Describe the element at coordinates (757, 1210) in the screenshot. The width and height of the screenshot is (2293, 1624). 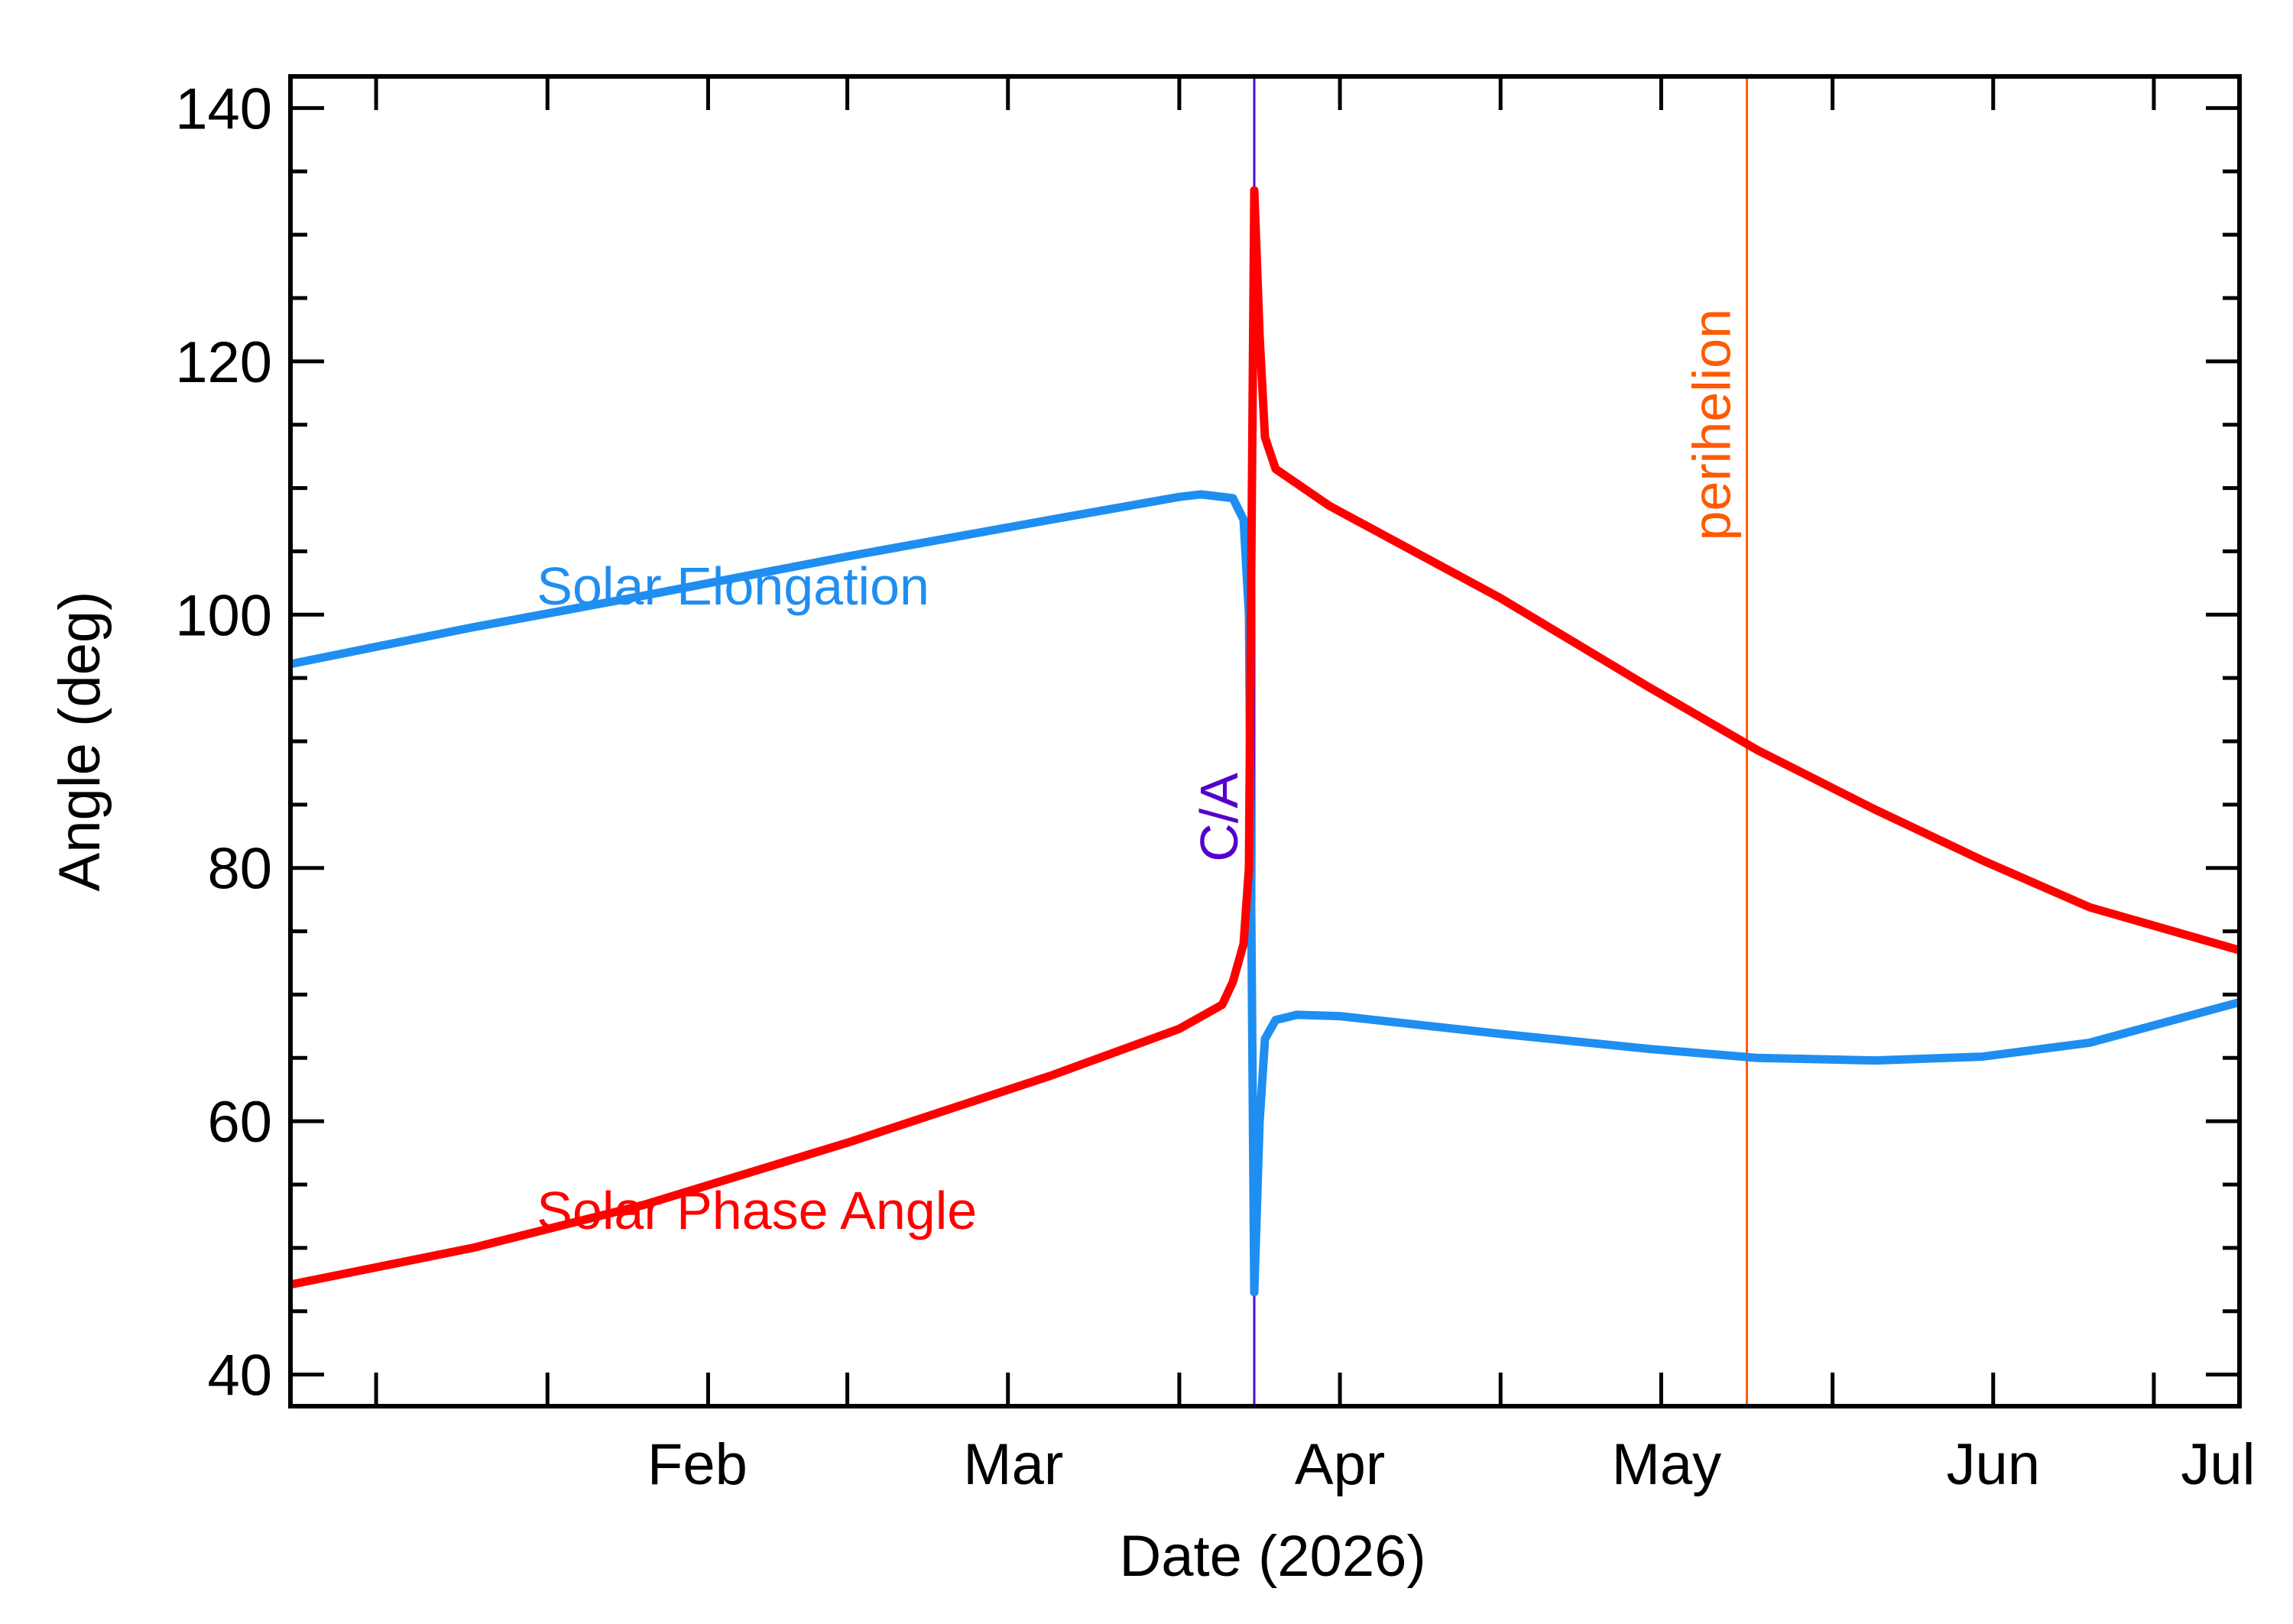
I see `series-label-solar-phase-angle: Solar Phase Angle` at that location.